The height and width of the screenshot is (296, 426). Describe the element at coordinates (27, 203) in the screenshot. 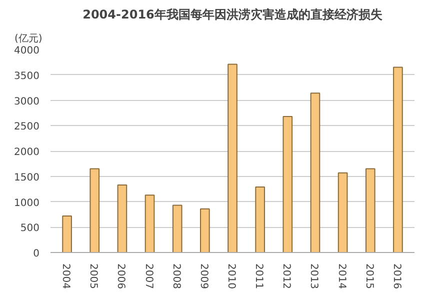

I see `y-tick-label: 1000` at that location.